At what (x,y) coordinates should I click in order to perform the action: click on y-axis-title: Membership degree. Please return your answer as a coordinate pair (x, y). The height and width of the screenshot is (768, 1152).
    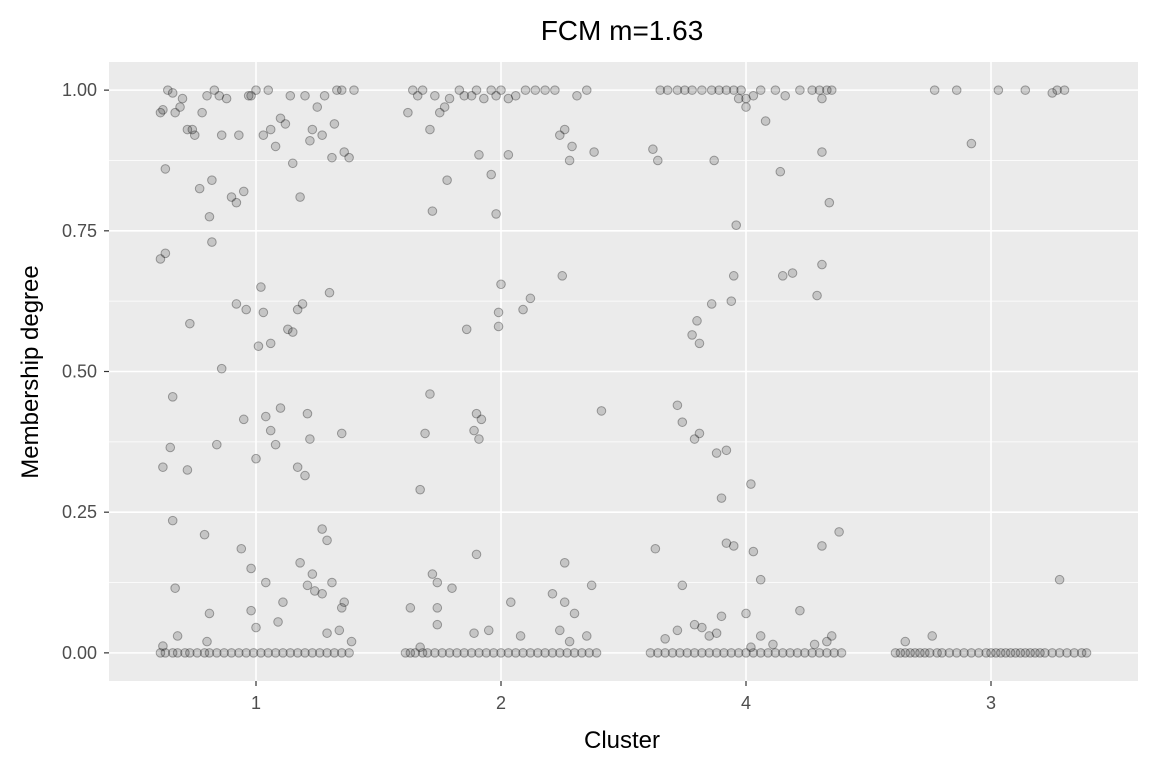
    Looking at the image, I should click on (30, 371).